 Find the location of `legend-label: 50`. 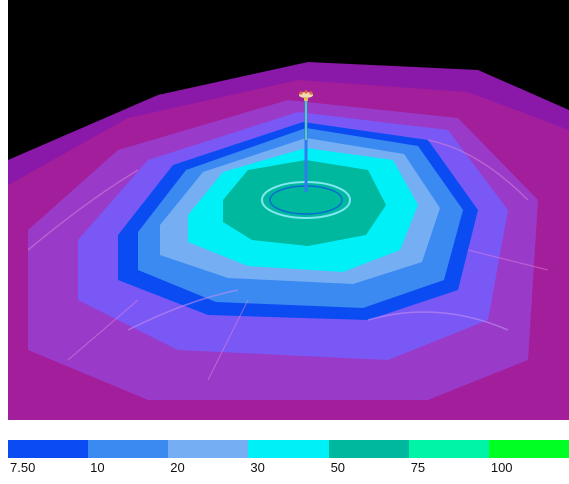

legend-label: 50 is located at coordinates (338, 467).